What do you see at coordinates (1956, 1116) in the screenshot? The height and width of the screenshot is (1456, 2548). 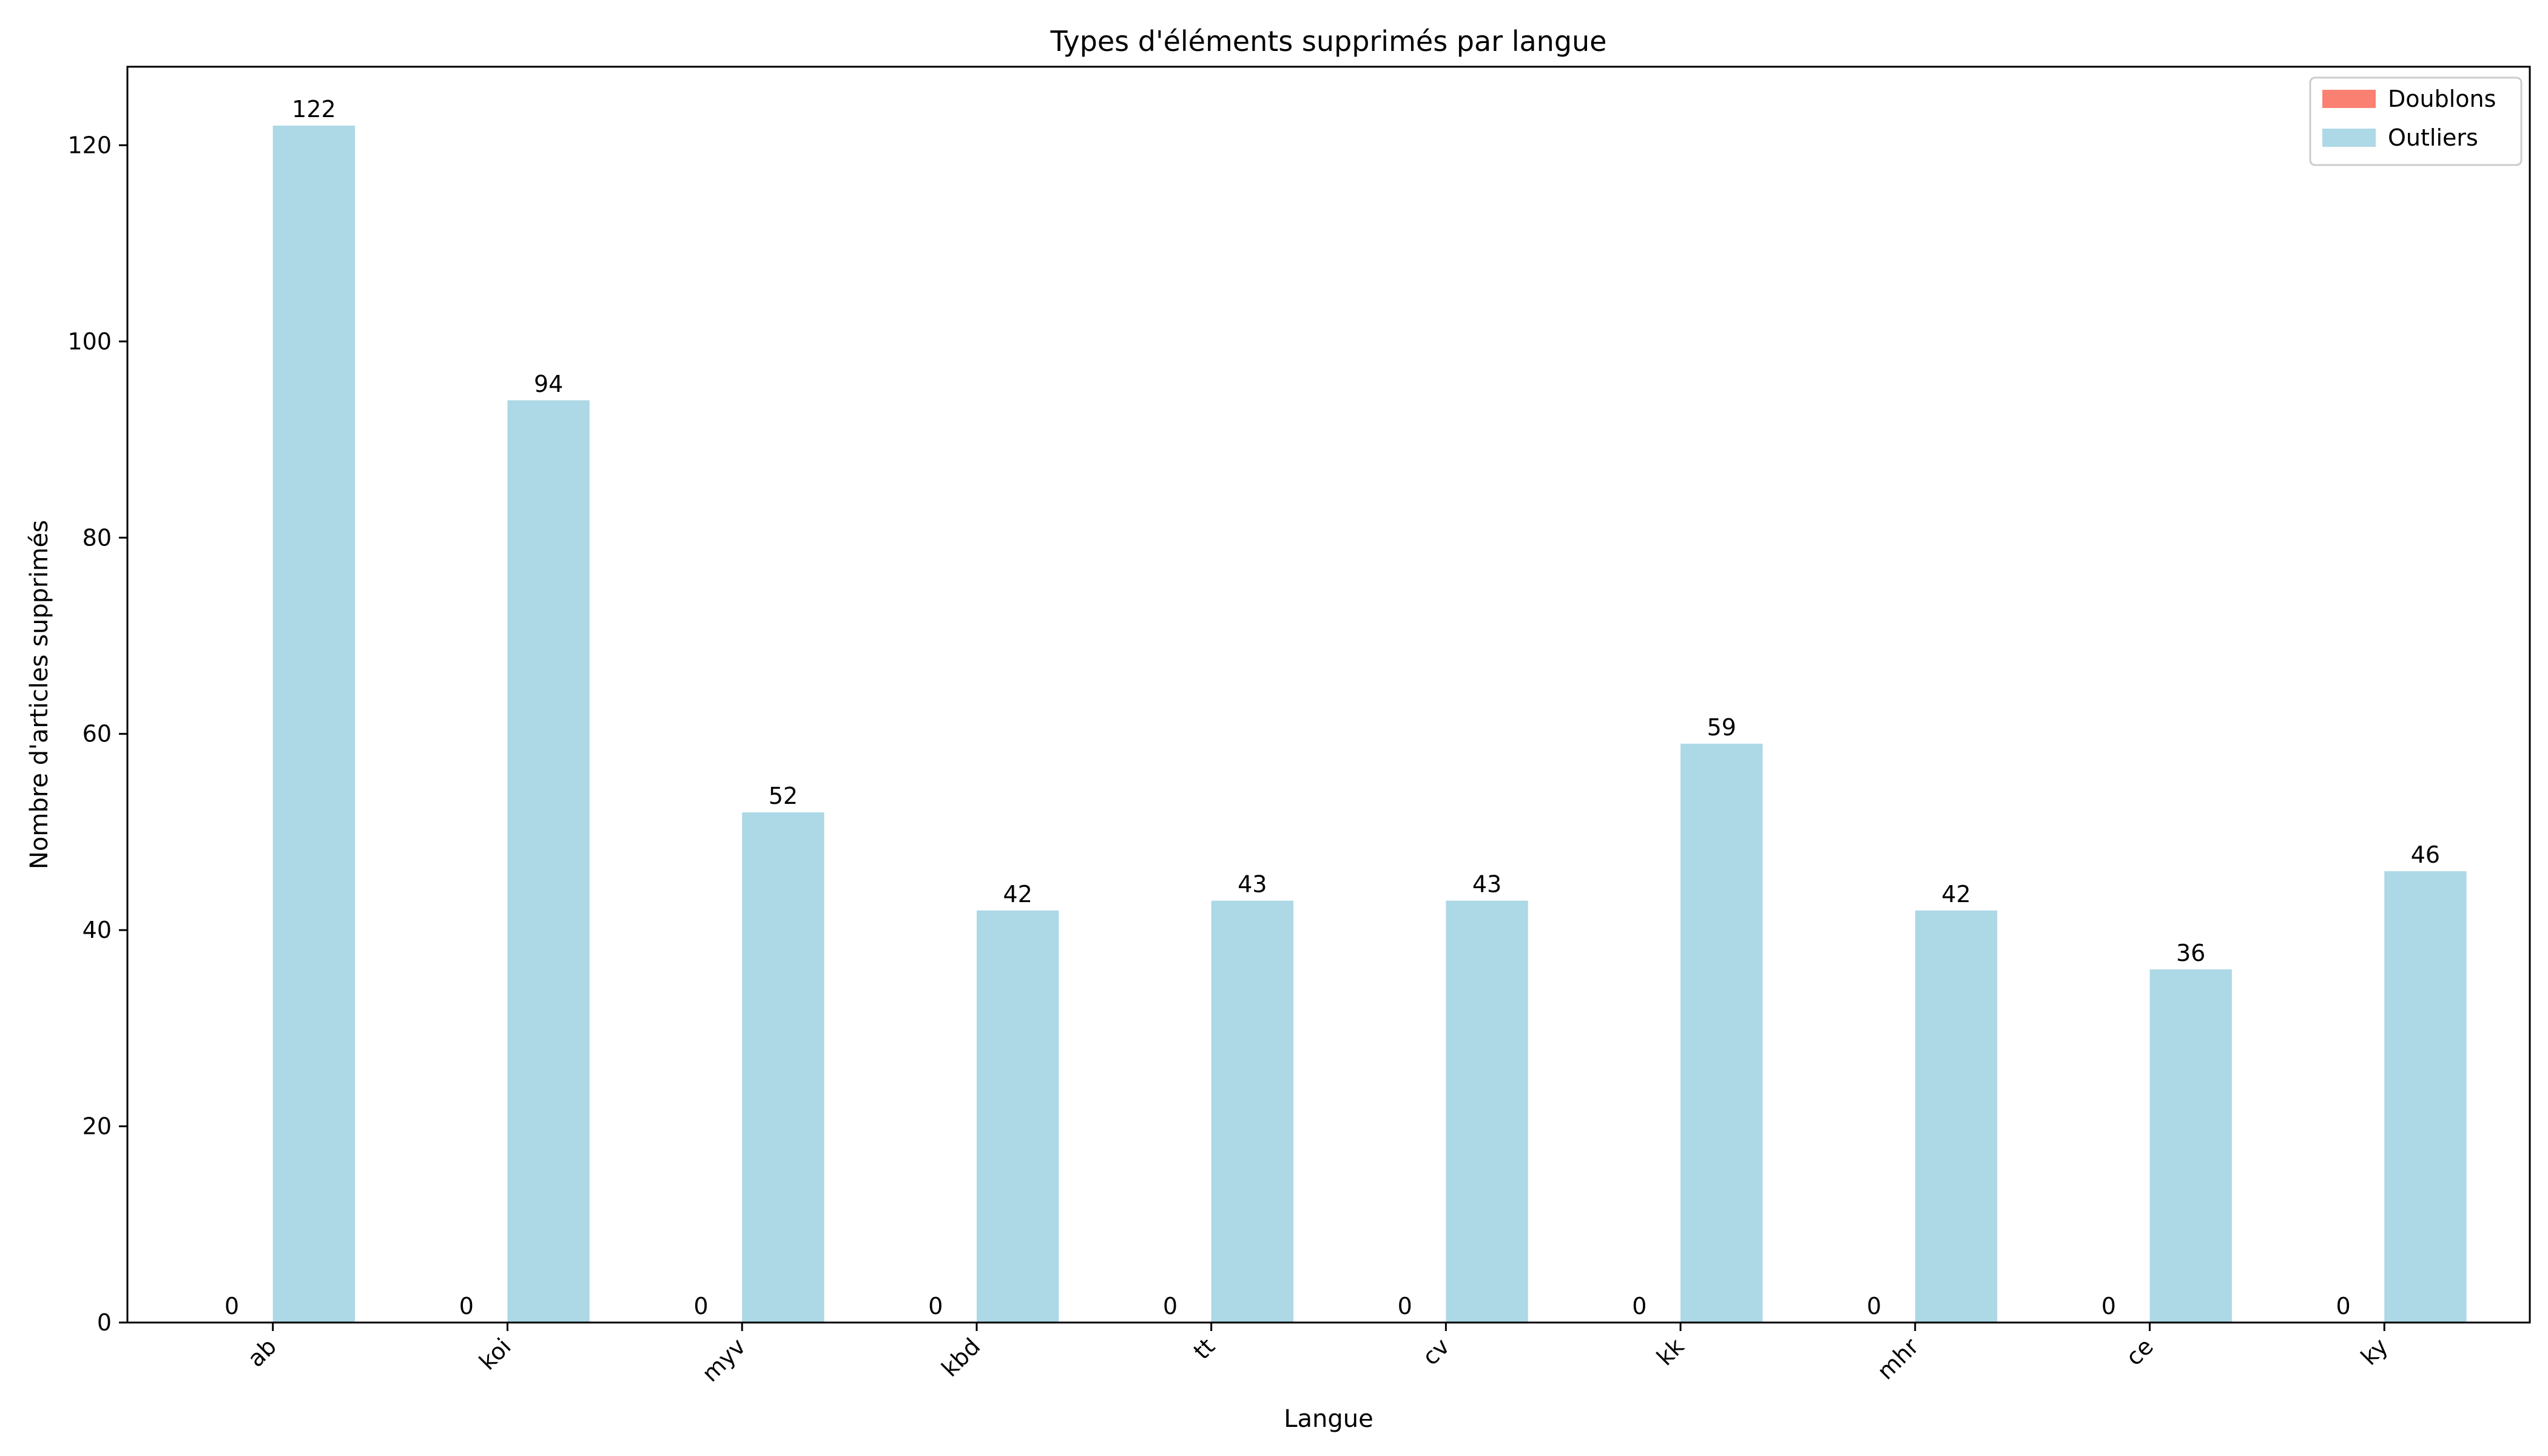 I see `bar-outliers-mhr` at bounding box center [1956, 1116].